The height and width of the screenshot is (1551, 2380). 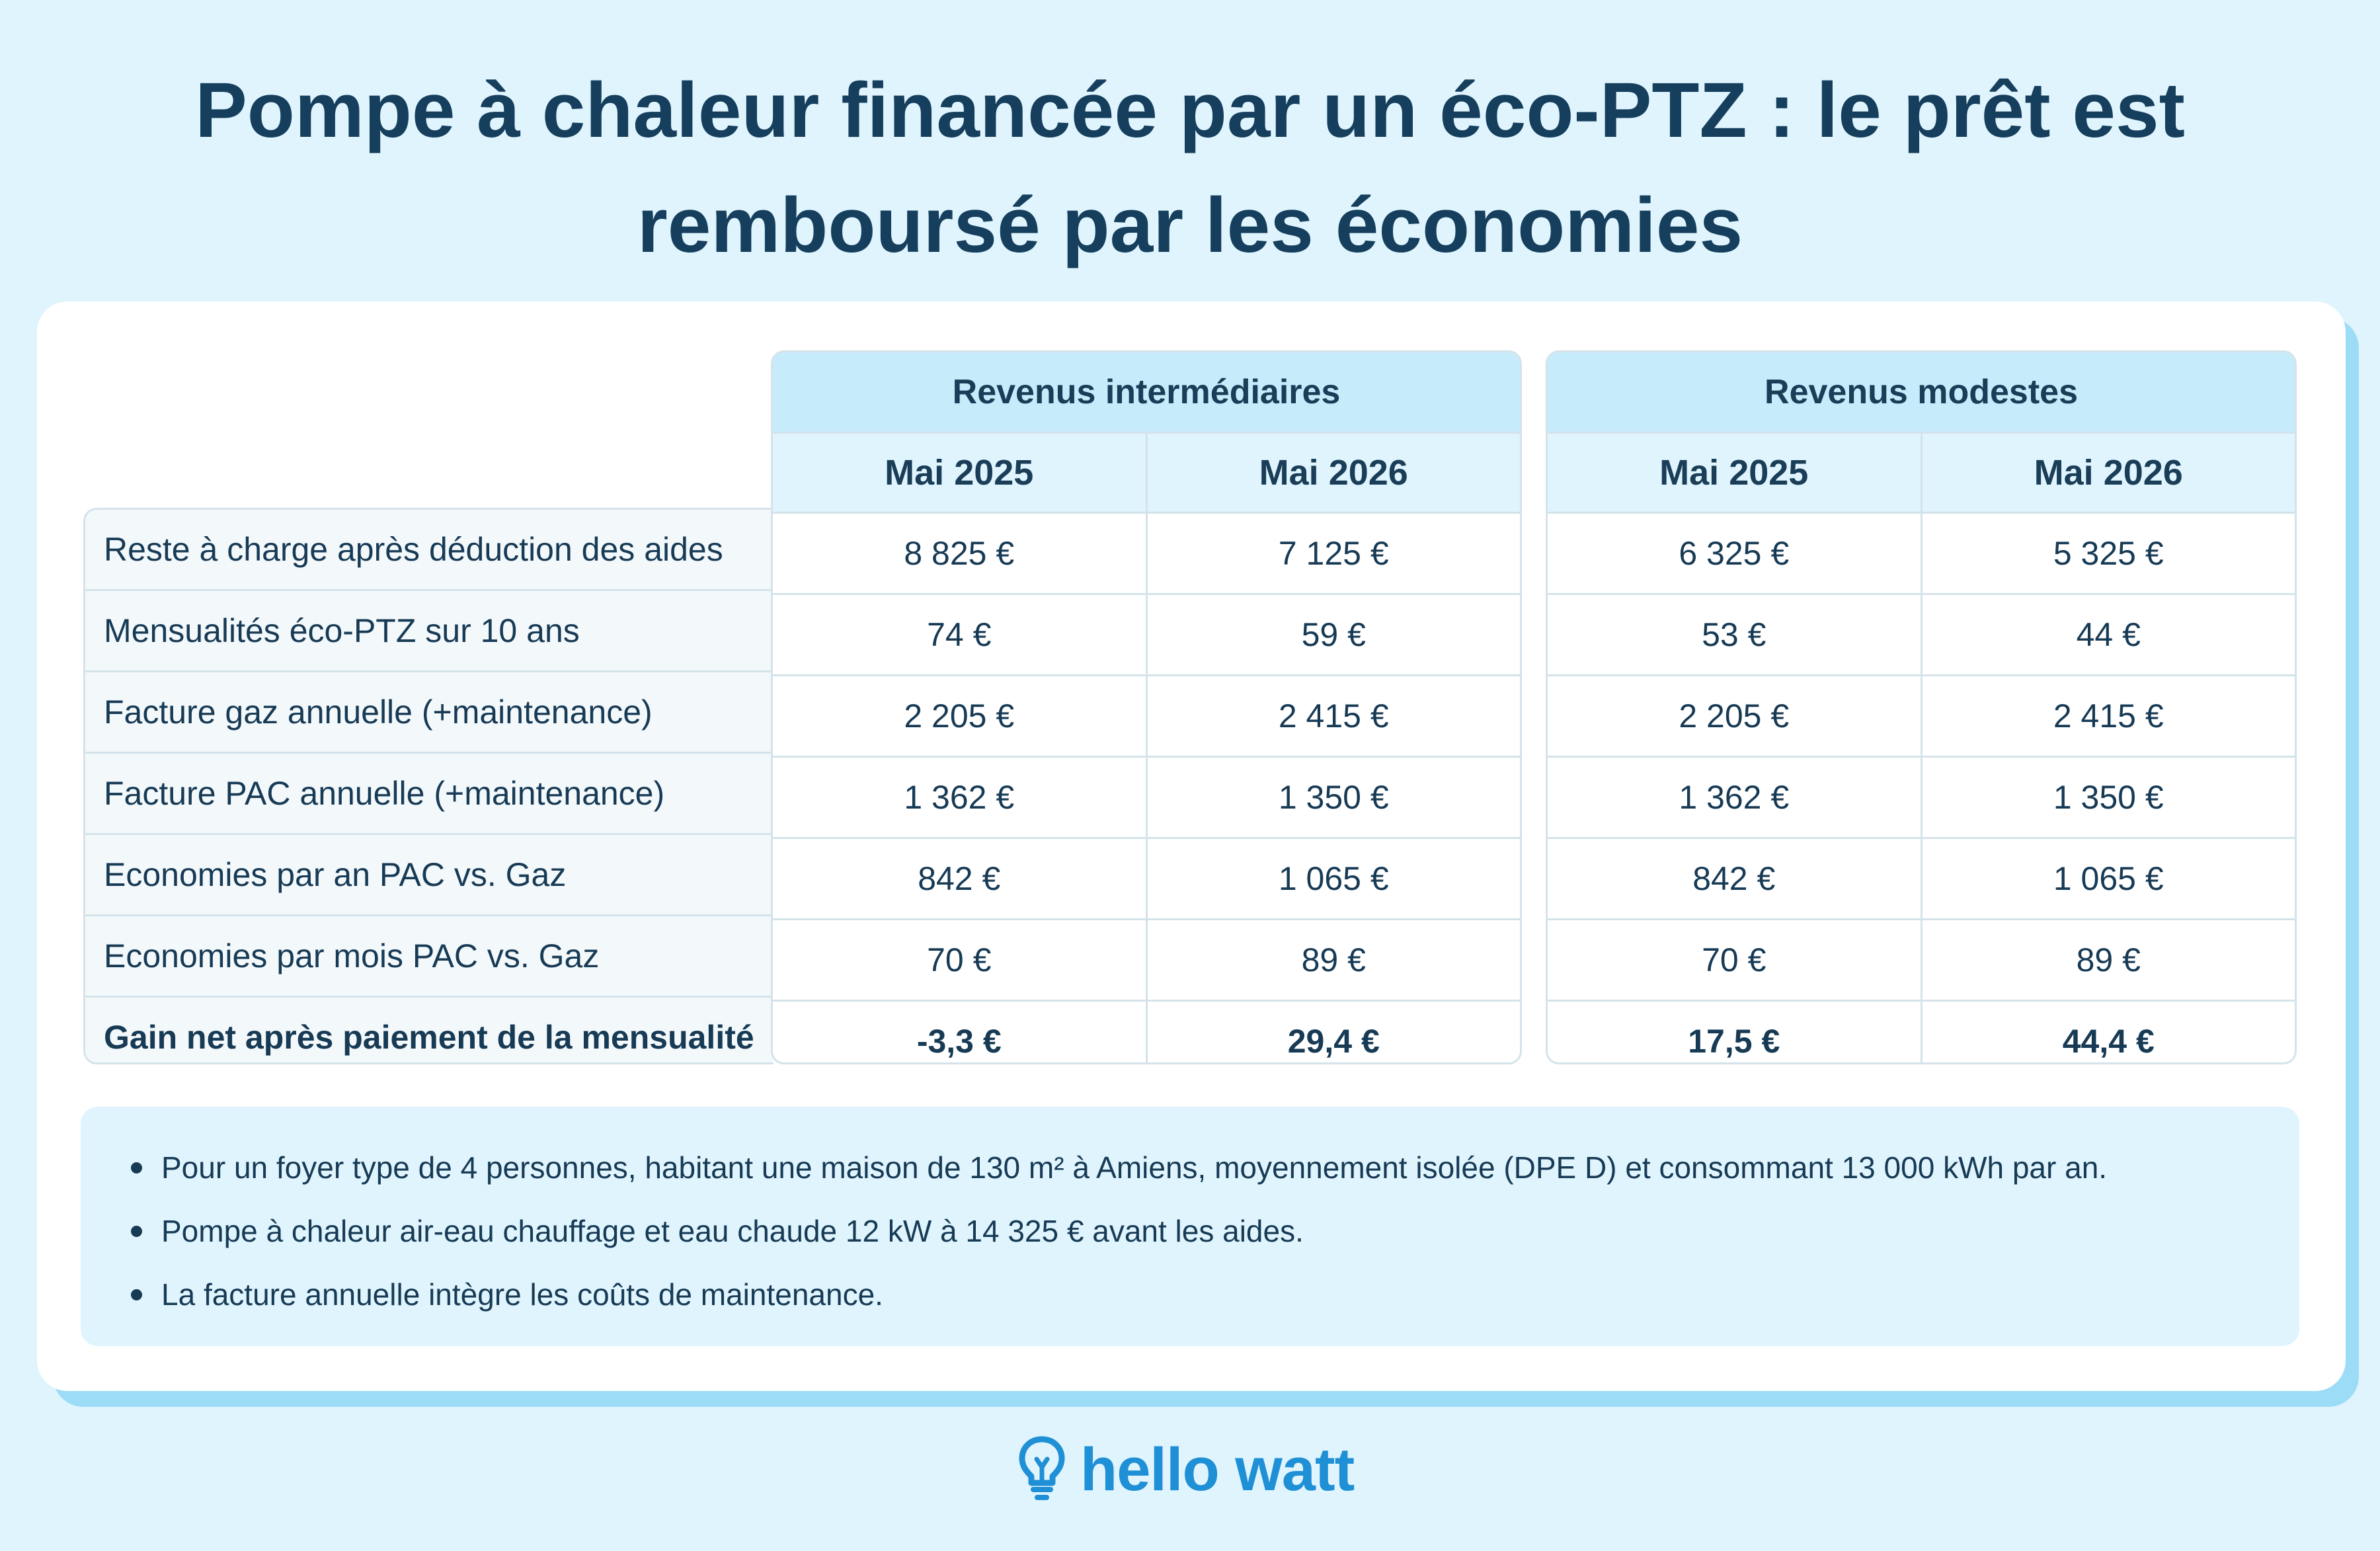 I want to click on brand-name: hello watt, so click(x=1217, y=1469).